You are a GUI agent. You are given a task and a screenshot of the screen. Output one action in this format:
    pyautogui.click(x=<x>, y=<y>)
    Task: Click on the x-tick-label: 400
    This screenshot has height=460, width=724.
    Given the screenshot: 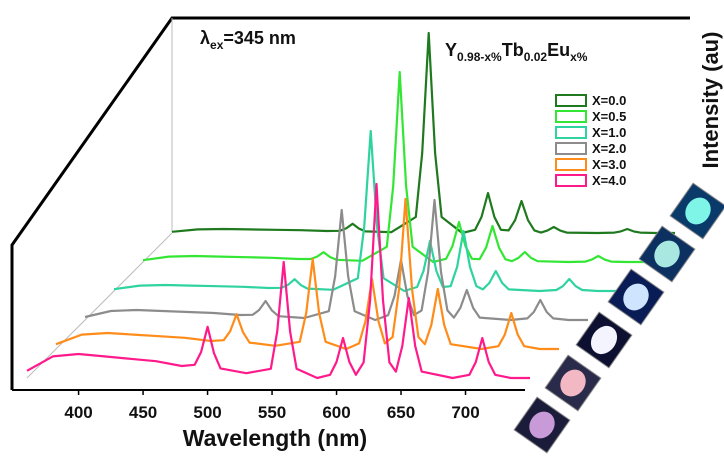 What is the action you would take?
    pyautogui.click(x=78, y=412)
    